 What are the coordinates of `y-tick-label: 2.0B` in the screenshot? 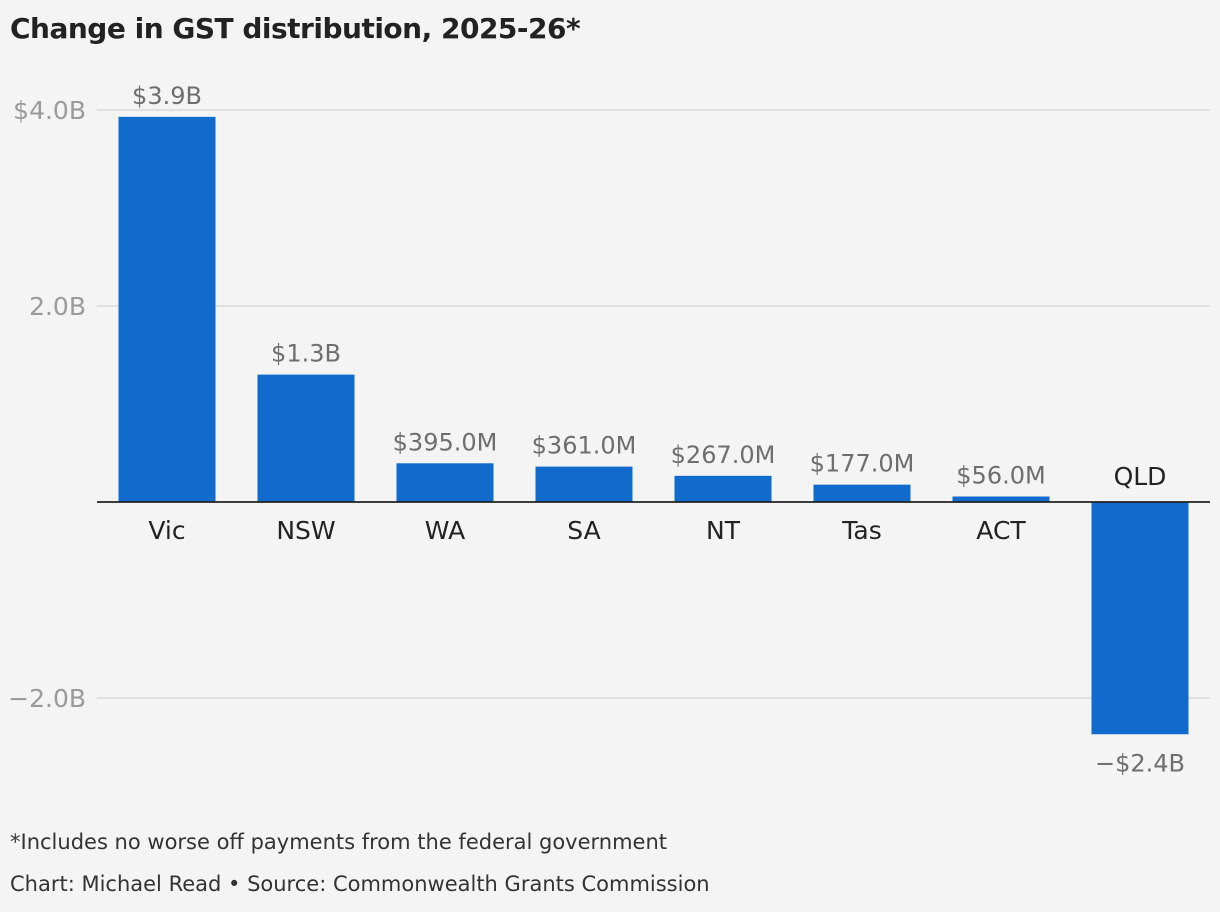 It's located at (57, 306).